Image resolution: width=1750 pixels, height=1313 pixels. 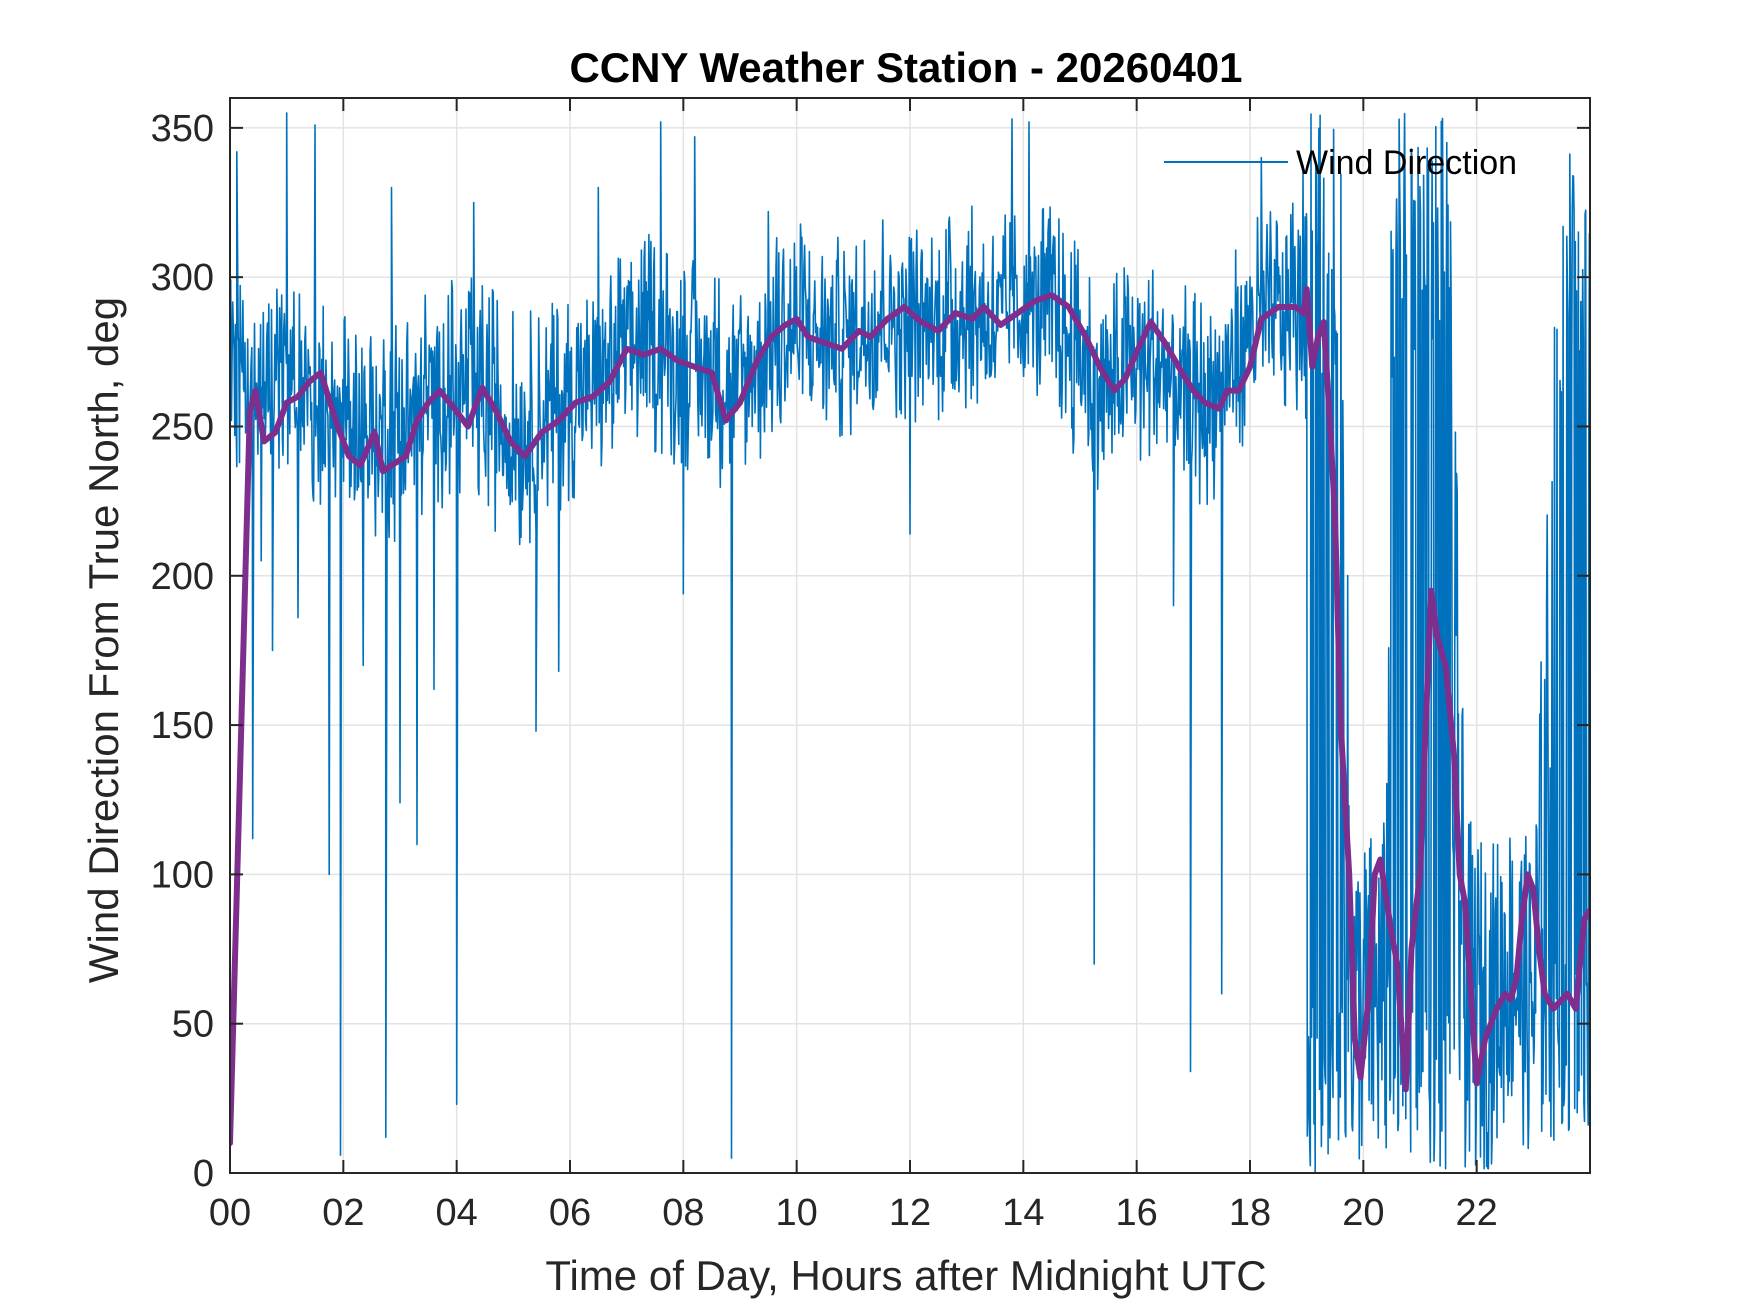 I want to click on y-tick-label: 250, so click(x=182, y=427).